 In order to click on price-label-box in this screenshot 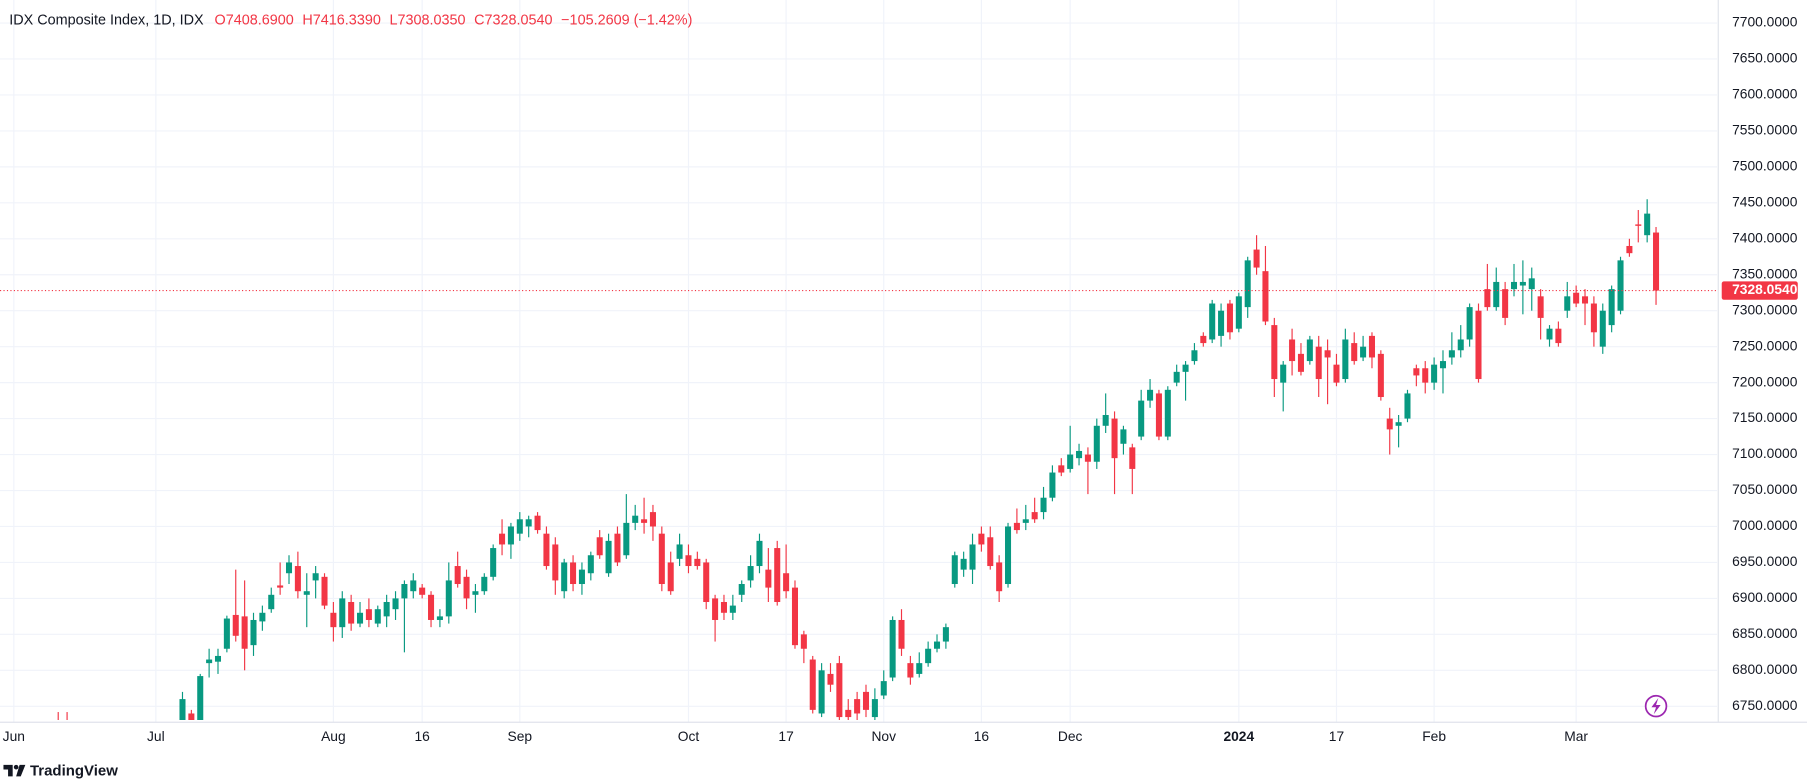, I will do `click(1759, 290)`.